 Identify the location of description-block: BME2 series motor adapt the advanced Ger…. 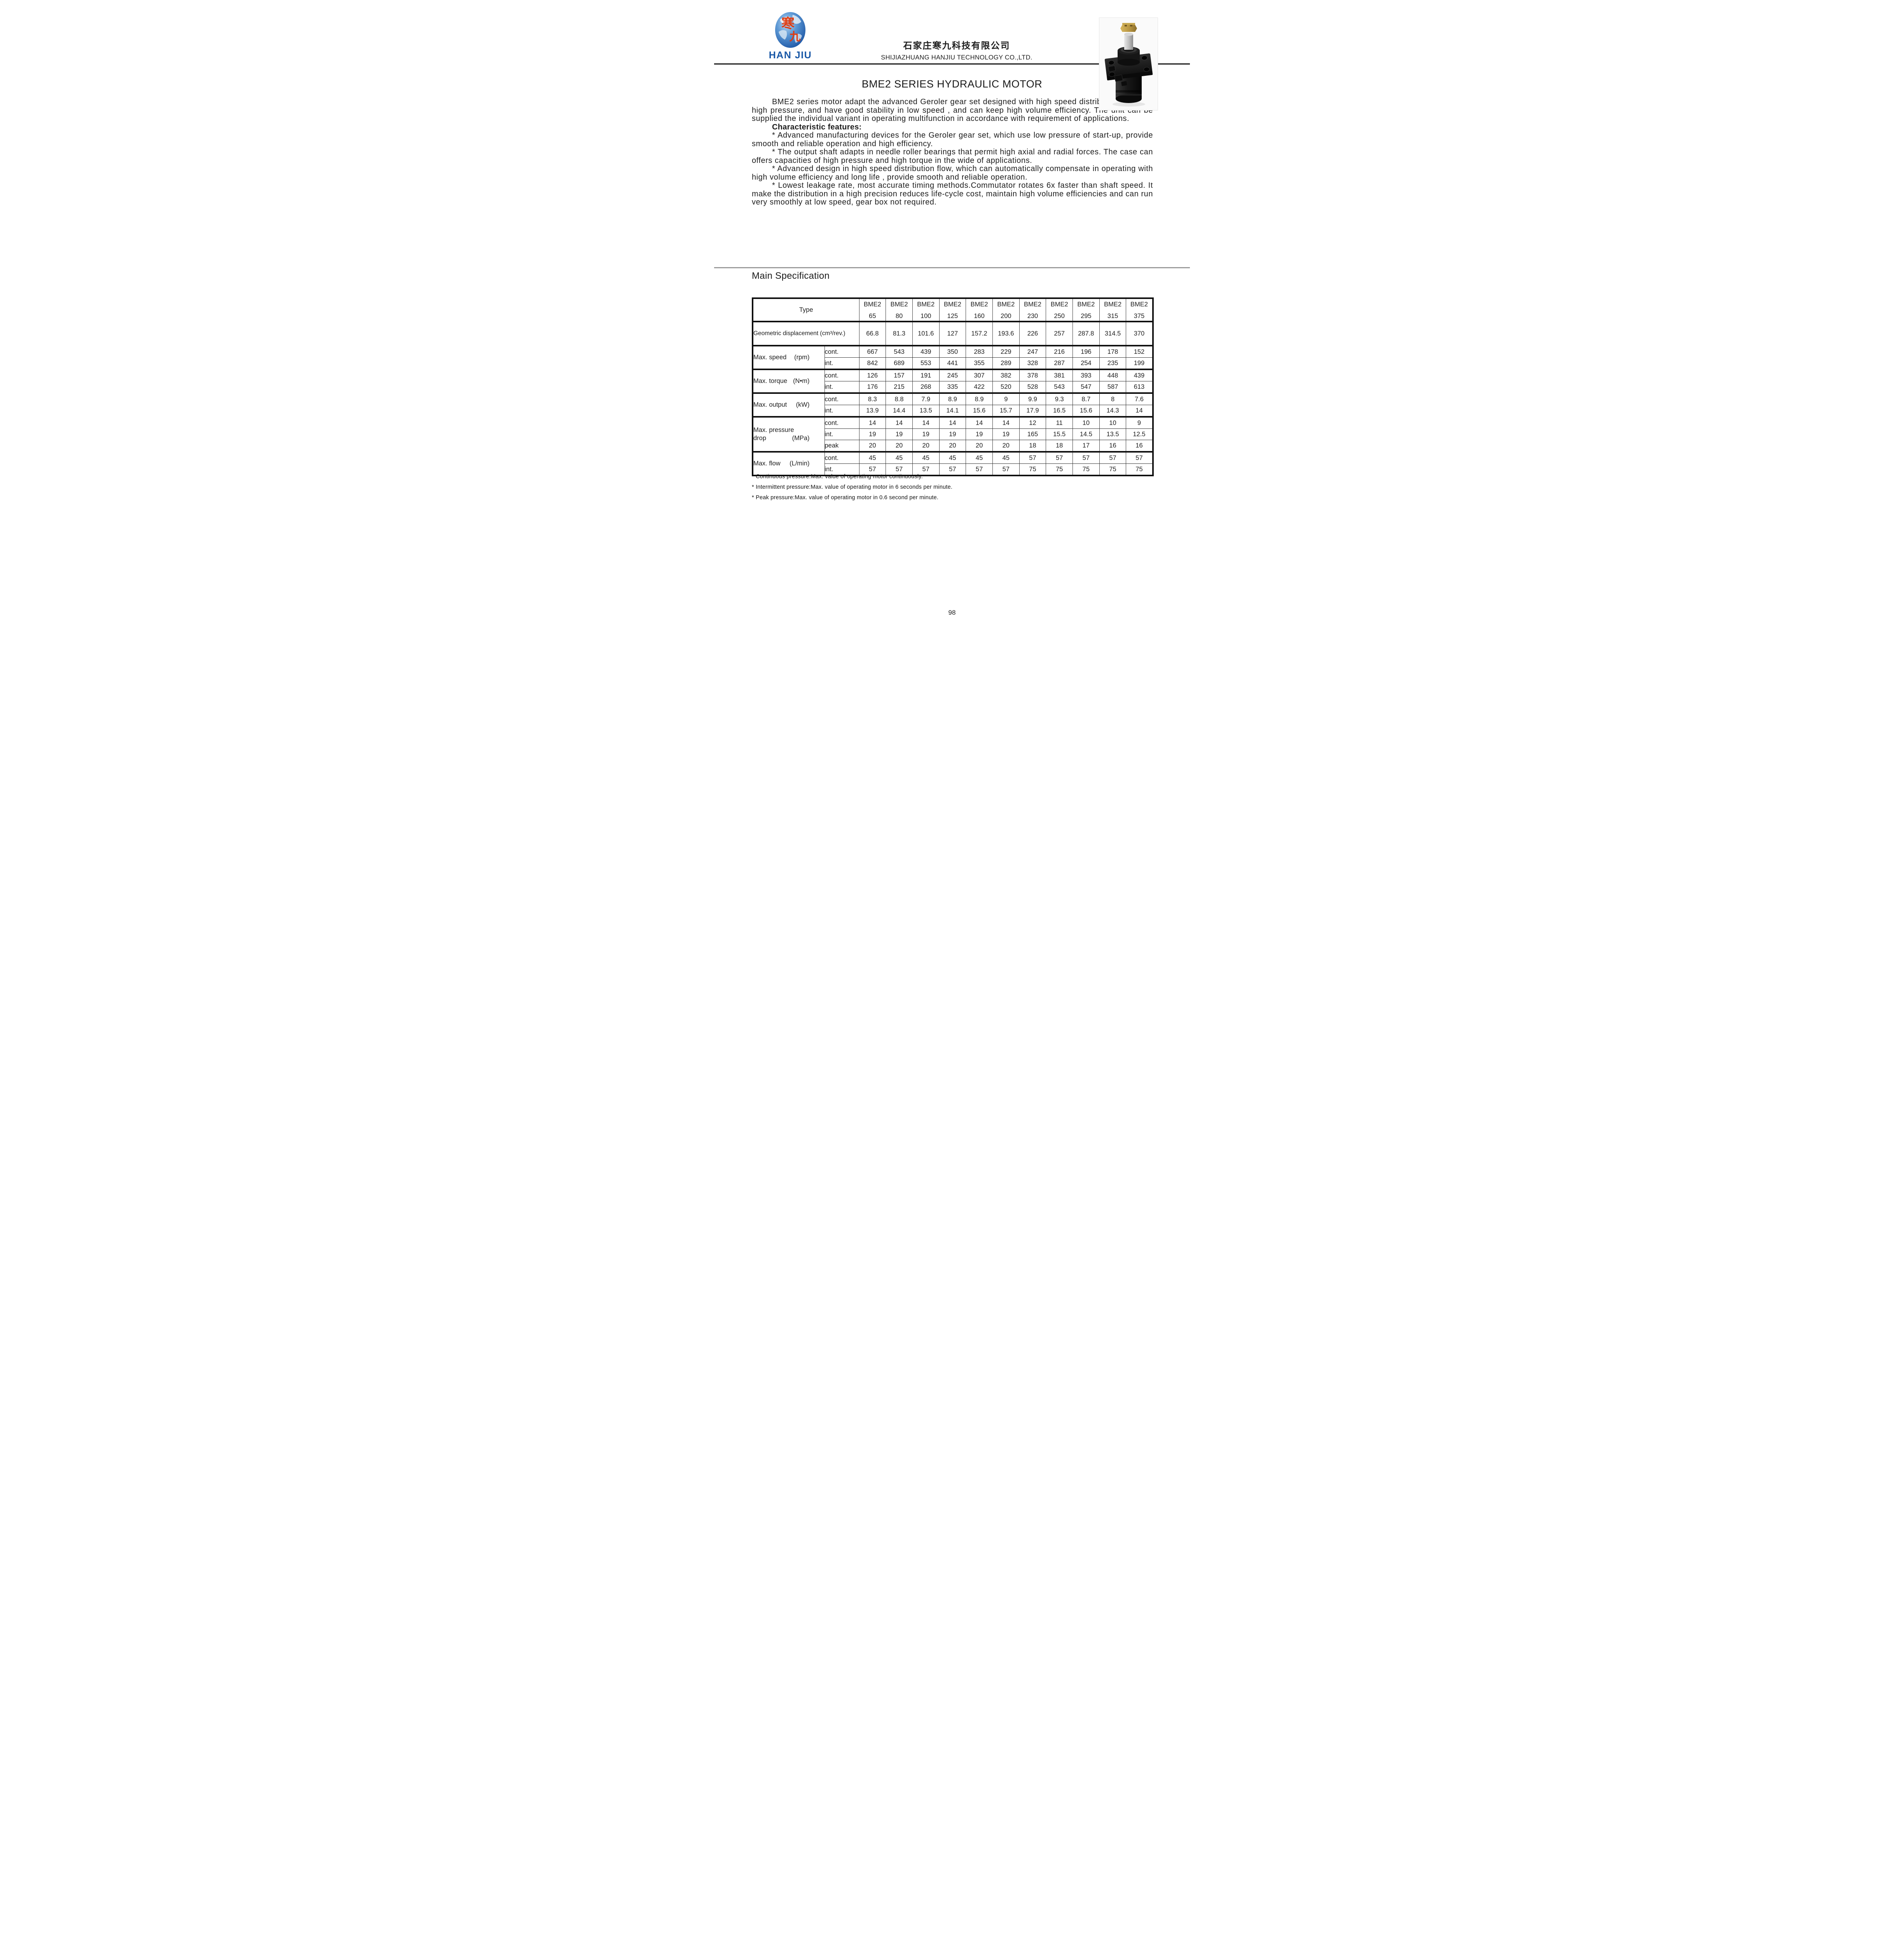
(952, 152).